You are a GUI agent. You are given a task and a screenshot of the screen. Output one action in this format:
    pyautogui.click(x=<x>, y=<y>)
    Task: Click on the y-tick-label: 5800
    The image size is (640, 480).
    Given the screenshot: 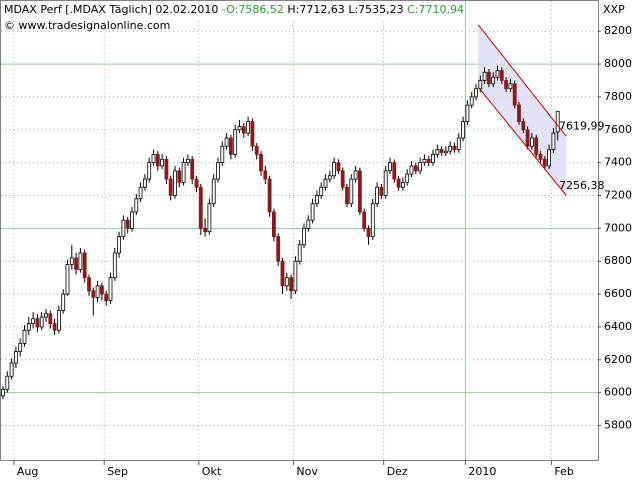 What is the action you would take?
    pyautogui.click(x=618, y=425)
    